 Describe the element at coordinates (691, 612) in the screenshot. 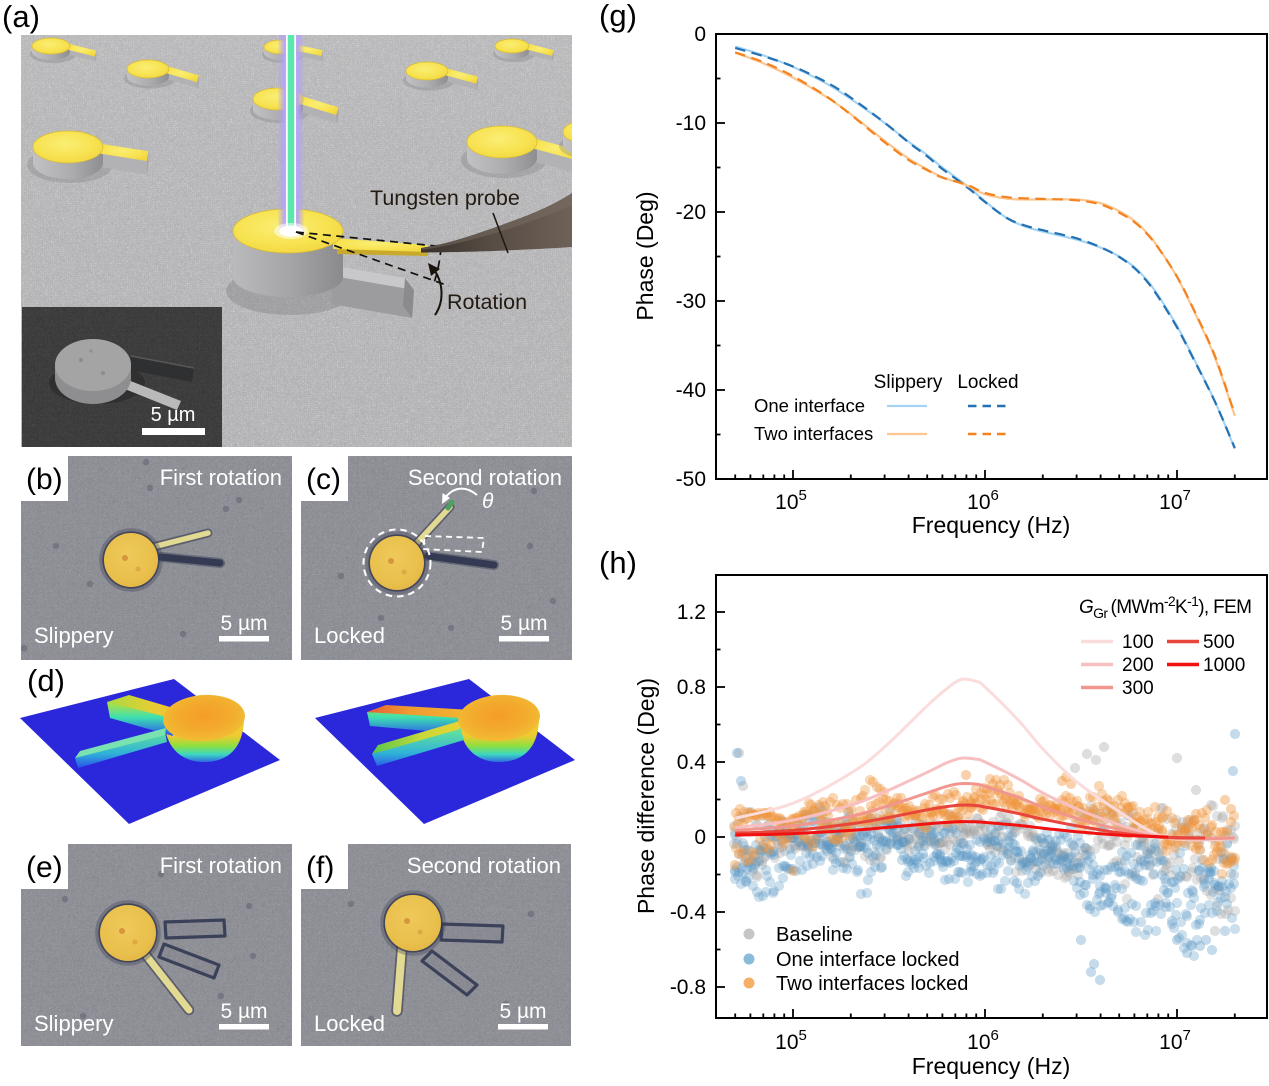

I see `svg-text: 1.2` at that location.